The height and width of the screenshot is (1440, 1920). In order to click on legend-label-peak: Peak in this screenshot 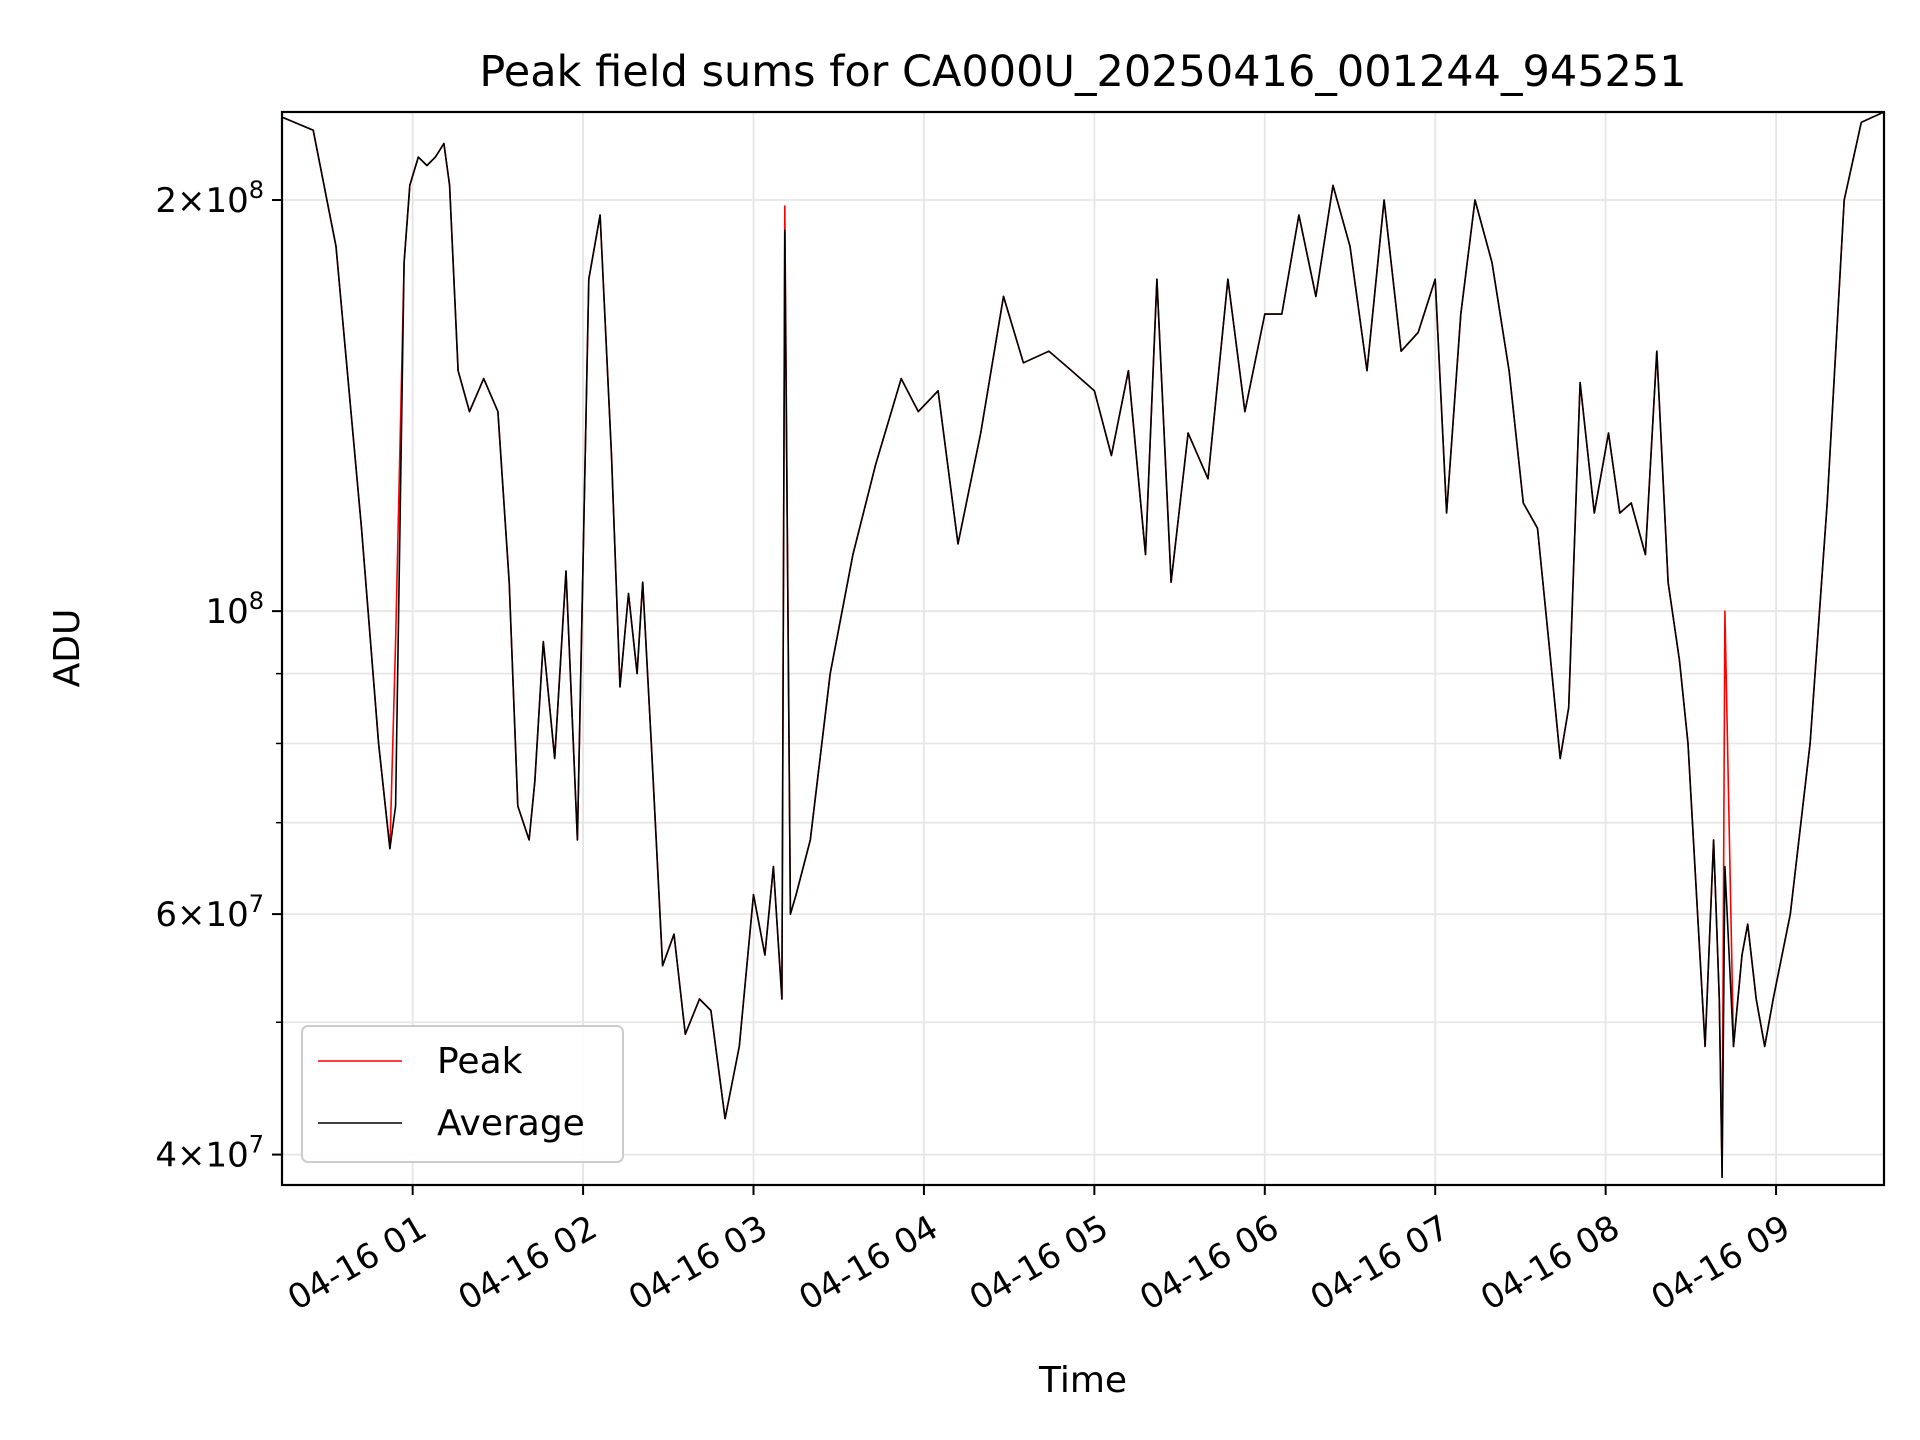, I will do `click(480, 1061)`.